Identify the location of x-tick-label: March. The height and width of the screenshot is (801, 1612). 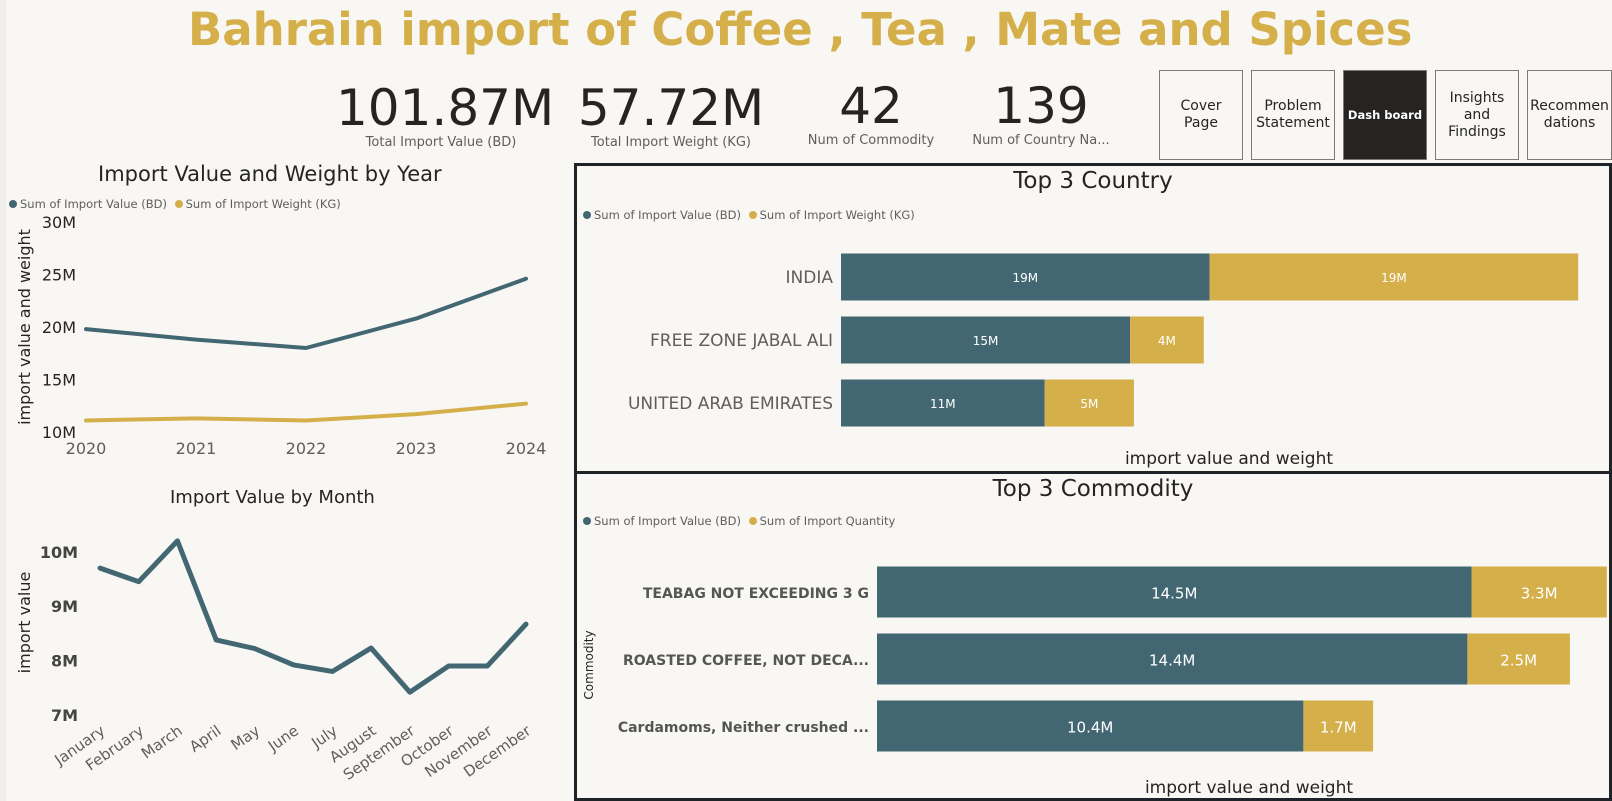
(162, 742).